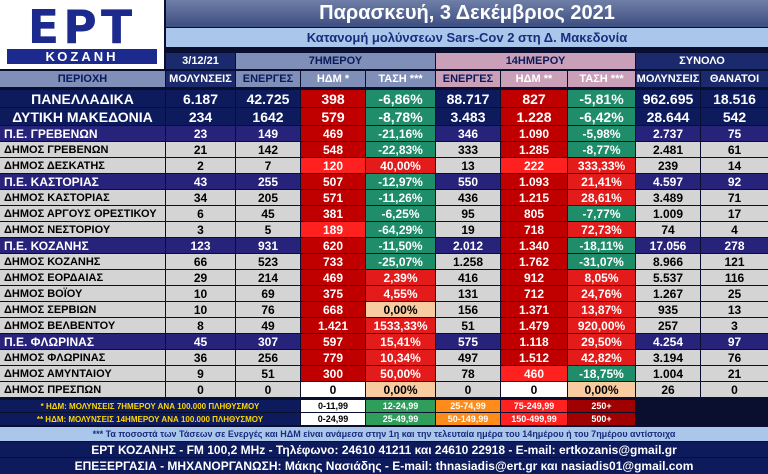 This screenshot has height=474, width=768. Describe the element at coordinates (601, 245) in the screenshot. I see `table-cell: -18,11%` at that location.